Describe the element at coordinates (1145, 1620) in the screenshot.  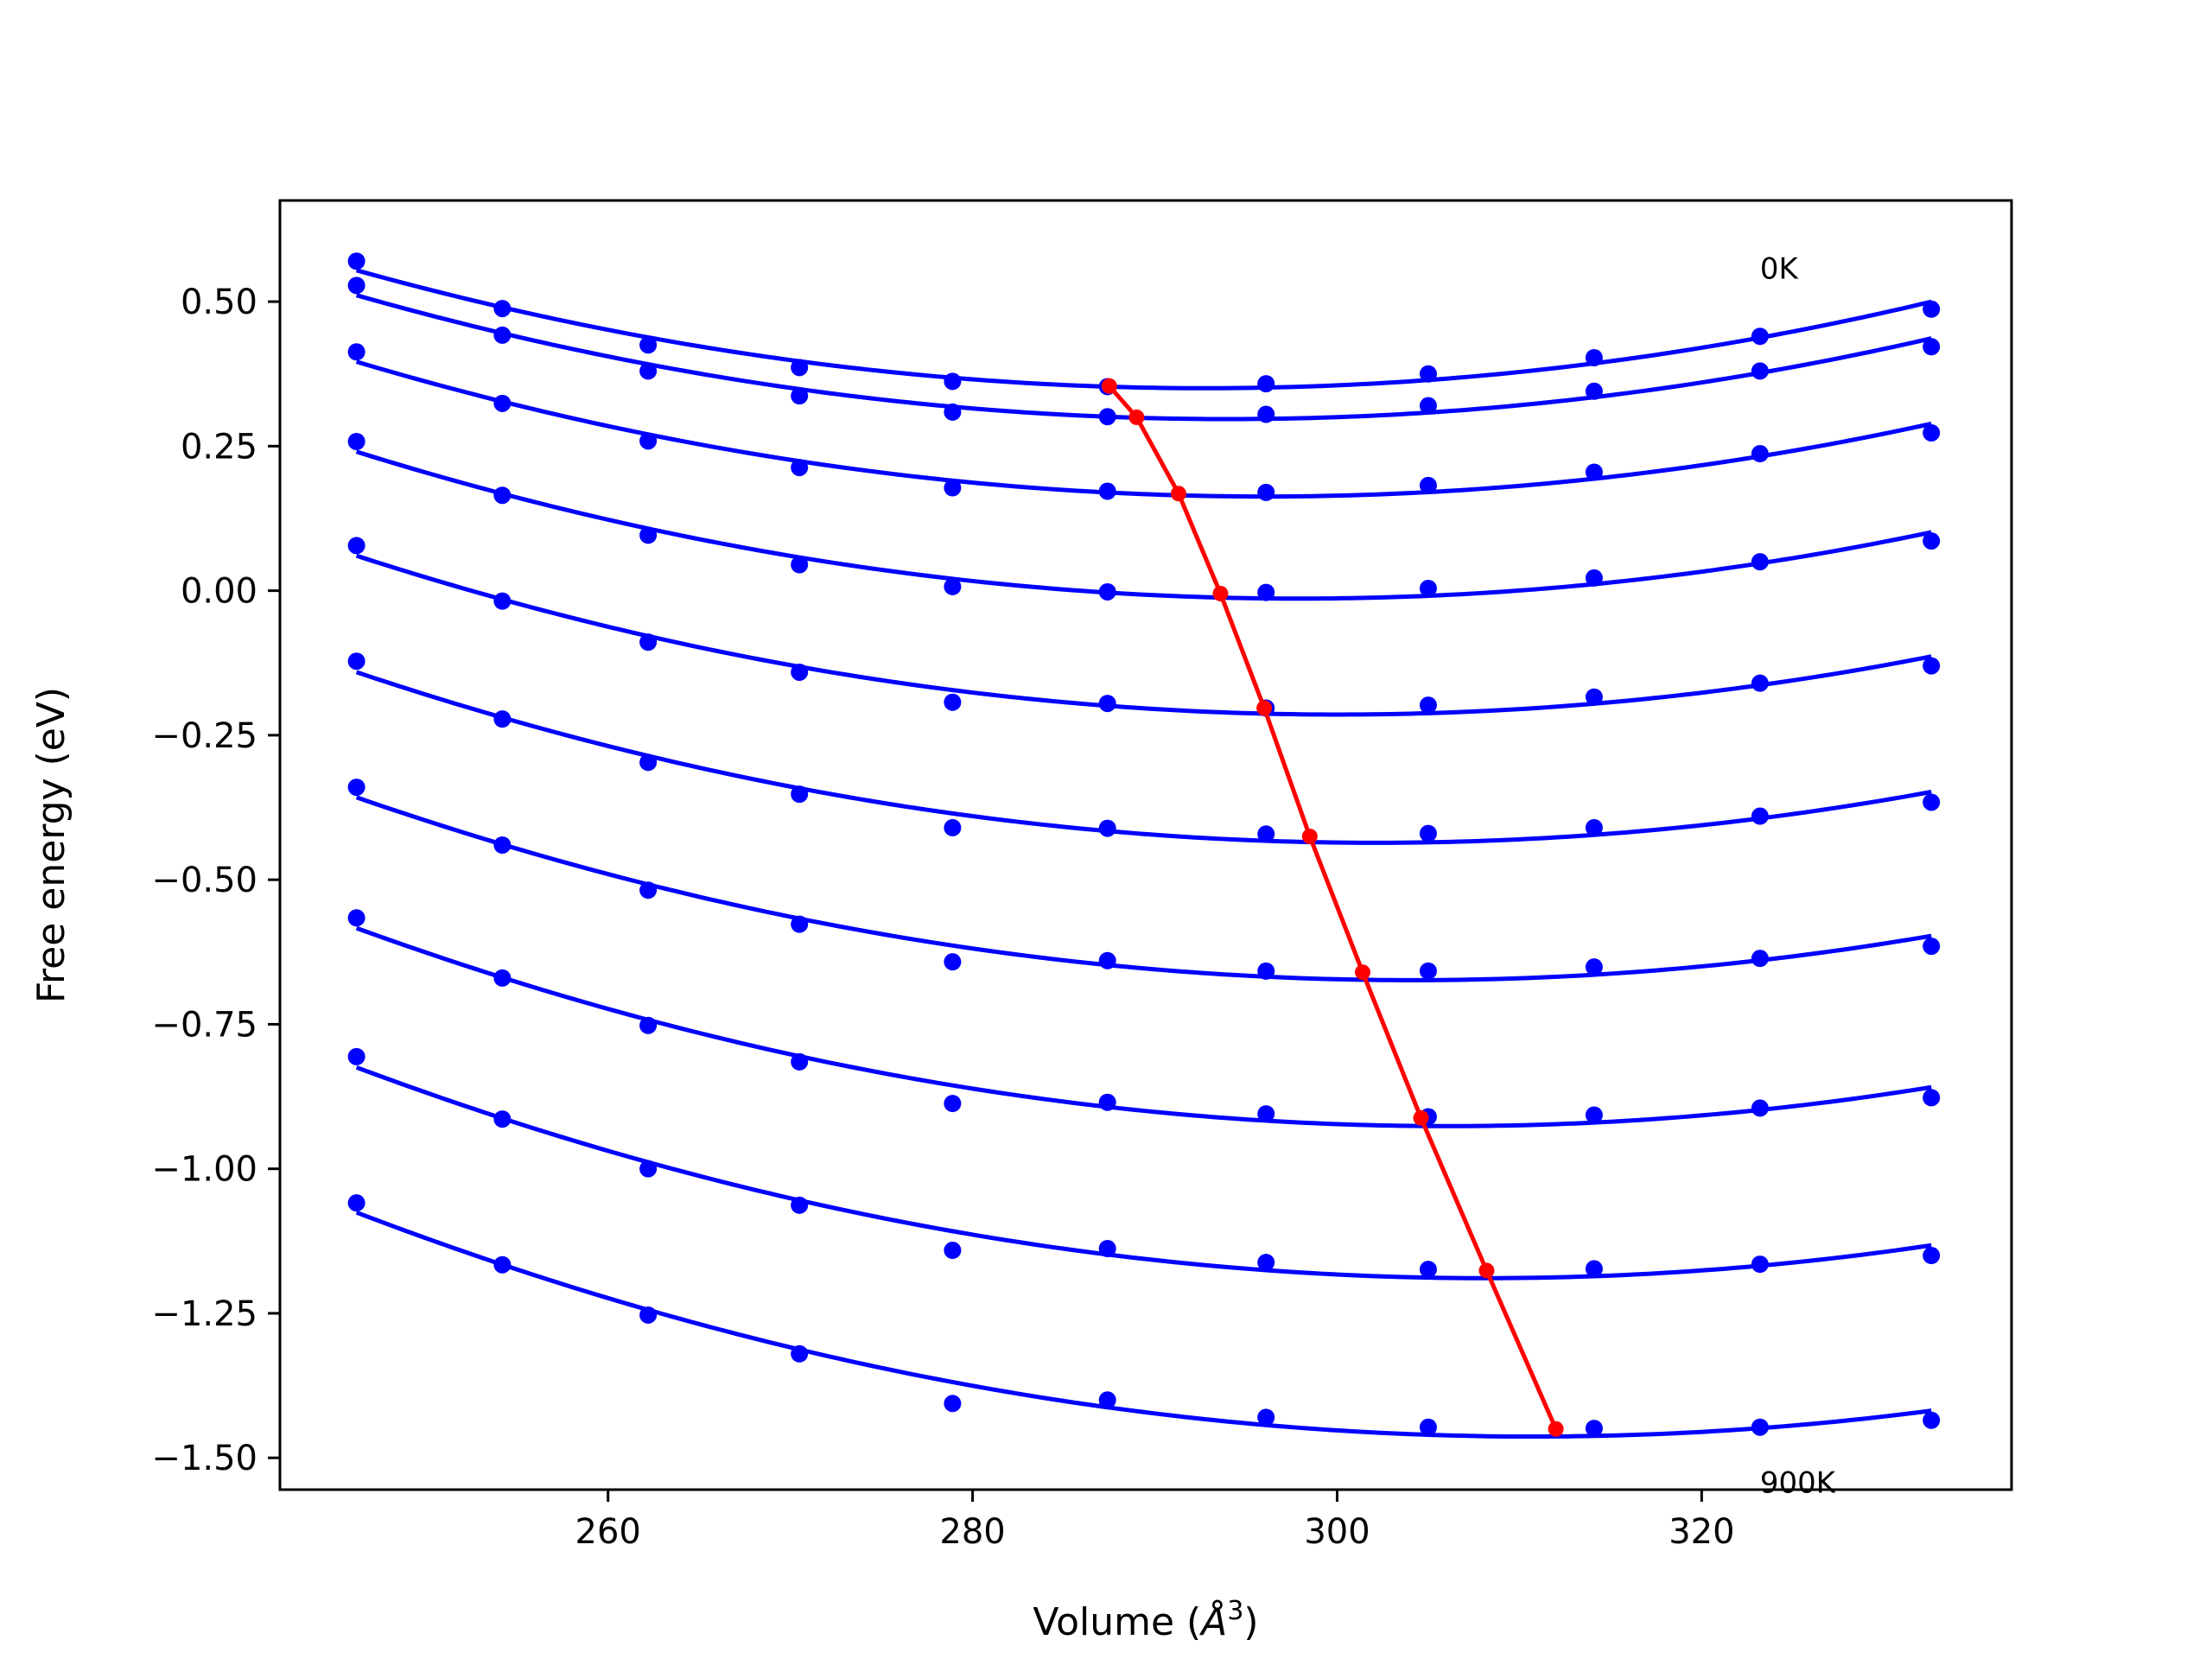
I see `x-axis-label: Volume (Å3)` at that location.